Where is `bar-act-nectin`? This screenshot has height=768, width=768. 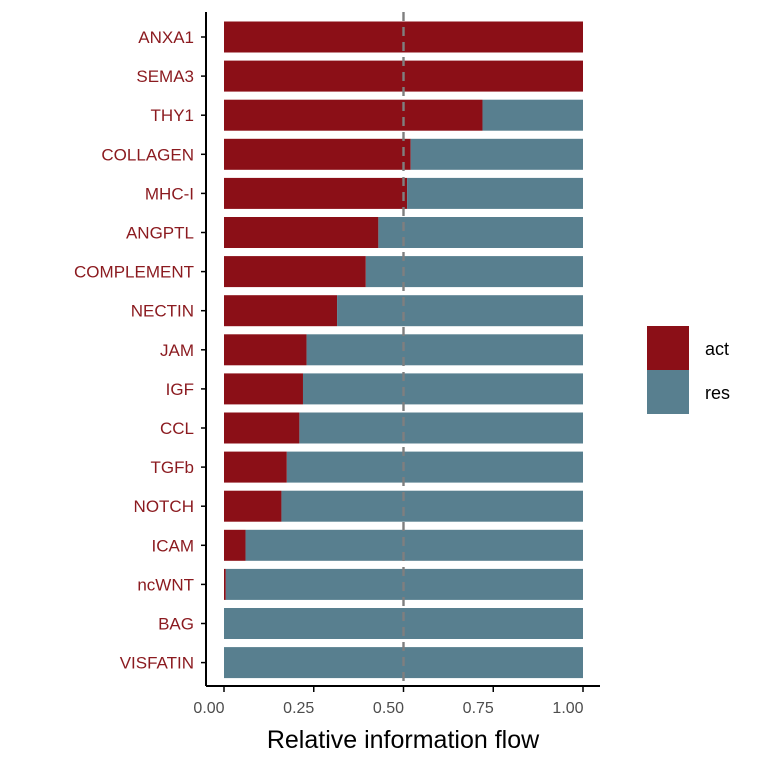 bar-act-nectin is located at coordinates (281, 311).